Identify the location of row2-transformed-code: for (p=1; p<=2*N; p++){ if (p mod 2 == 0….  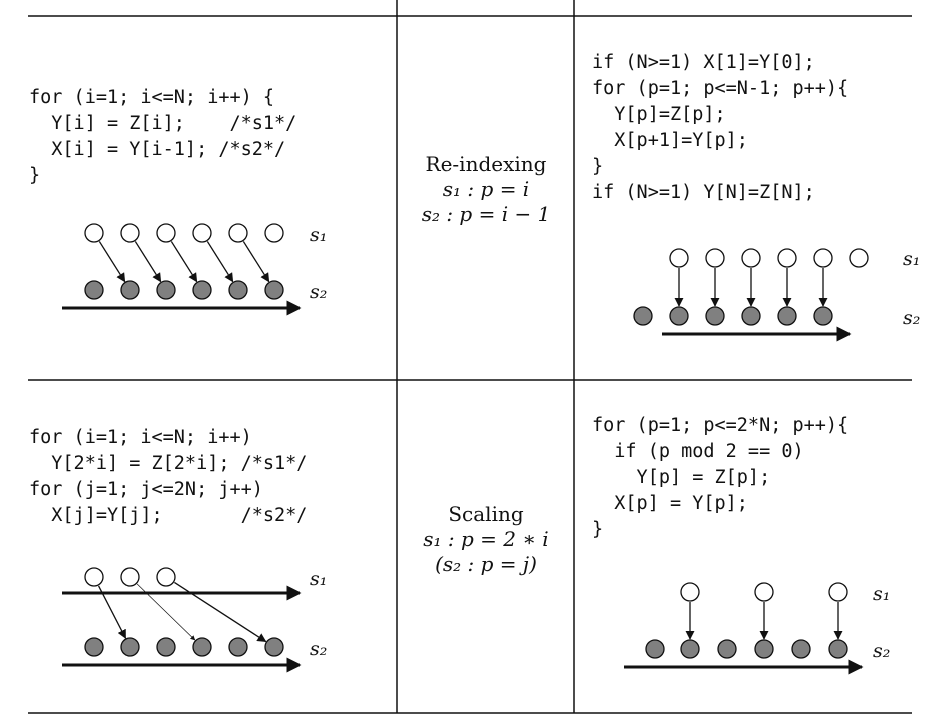
(720, 478).